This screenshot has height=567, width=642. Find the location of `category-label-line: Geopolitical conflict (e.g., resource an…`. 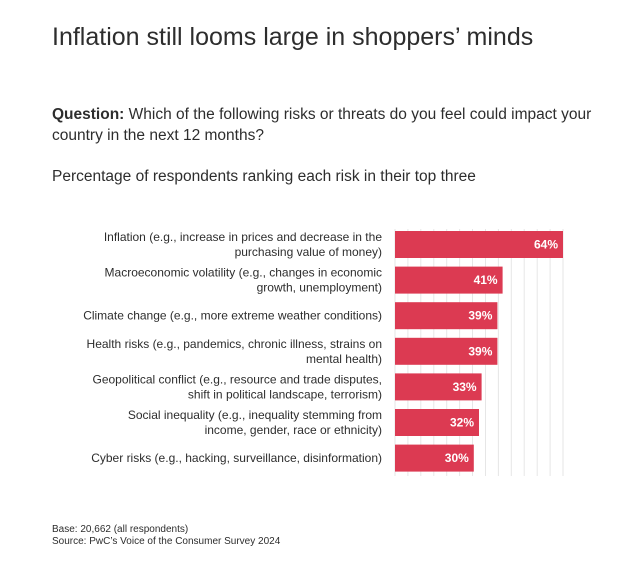

category-label-line: Geopolitical conflict (e.g., resource an… is located at coordinates (238, 379).